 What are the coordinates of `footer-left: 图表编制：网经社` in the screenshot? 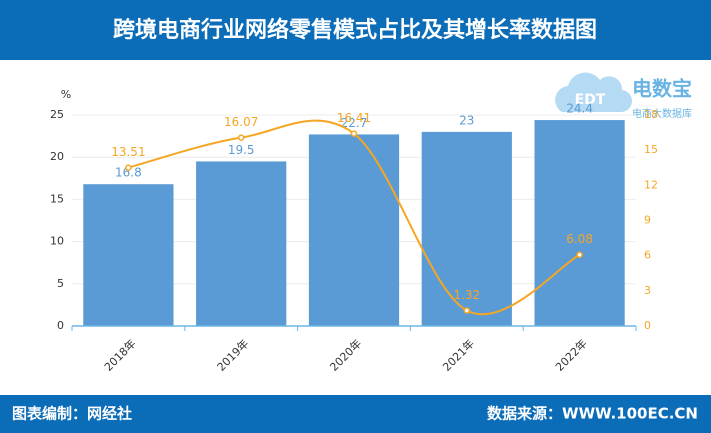 It's located at (72, 414).